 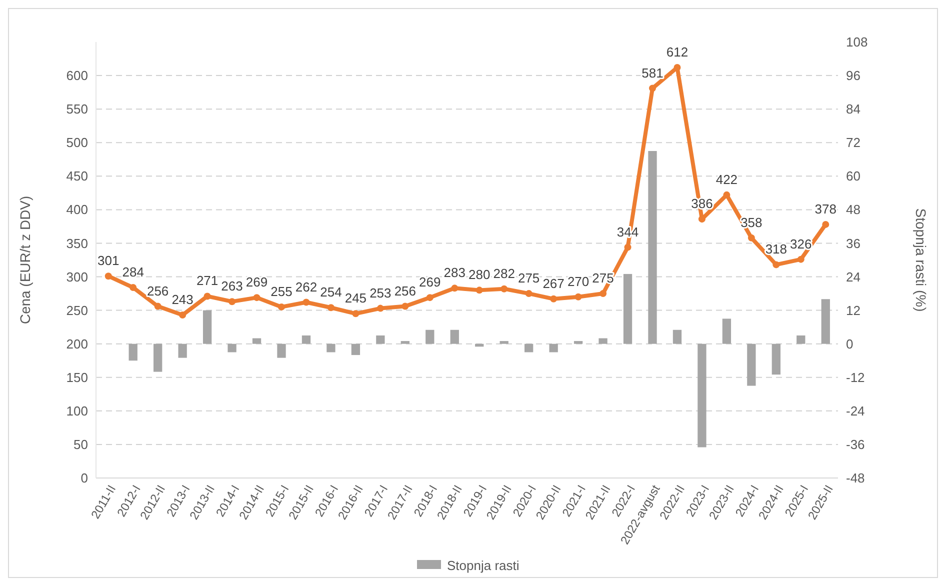 I want to click on data-label: 271, so click(x=207, y=280).